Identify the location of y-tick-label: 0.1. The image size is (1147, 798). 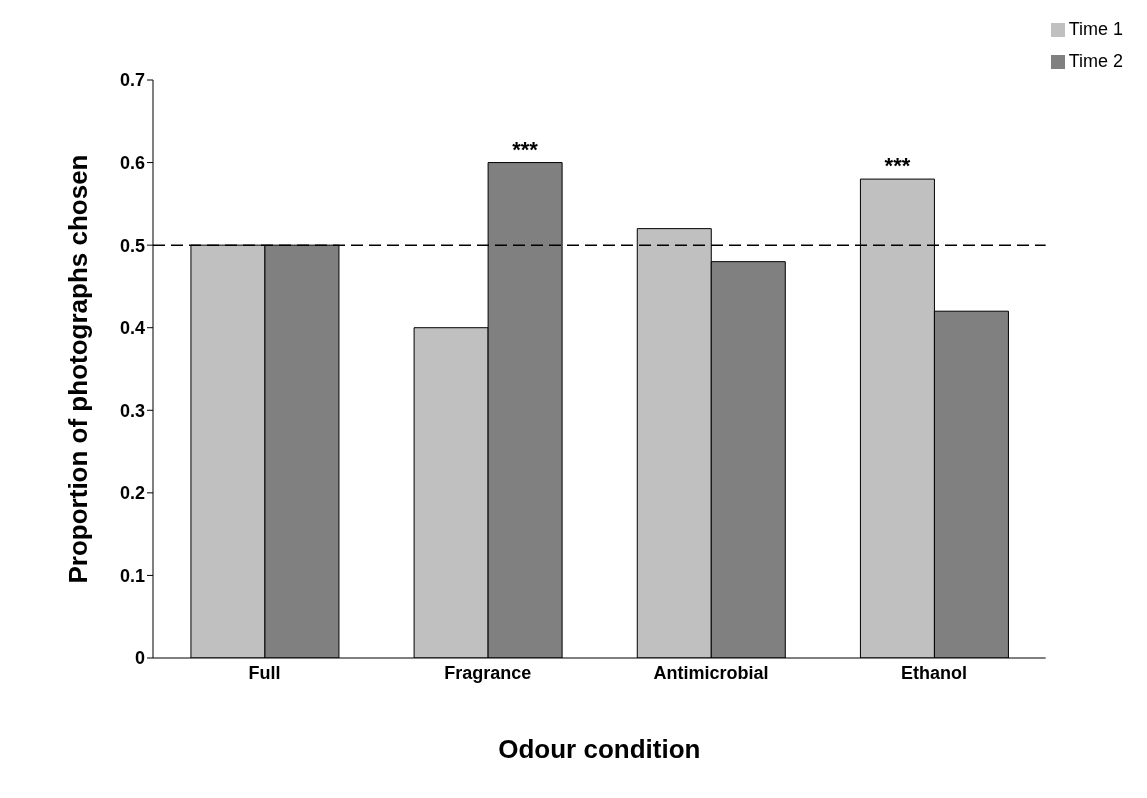
(132, 575).